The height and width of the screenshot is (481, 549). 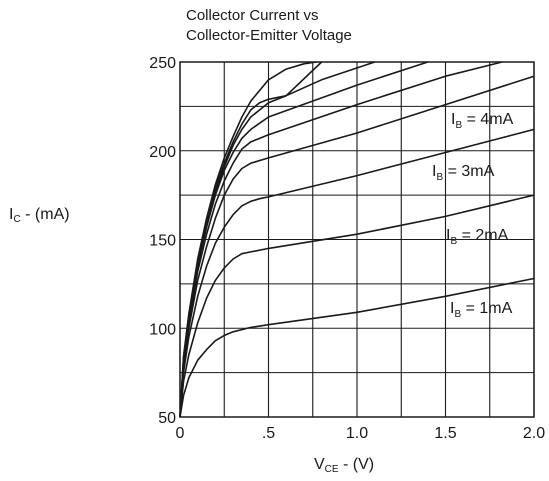 What do you see at coordinates (252, 15) in the screenshot?
I see `chart-title-line-1: Collector Current vs` at bounding box center [252, 15].